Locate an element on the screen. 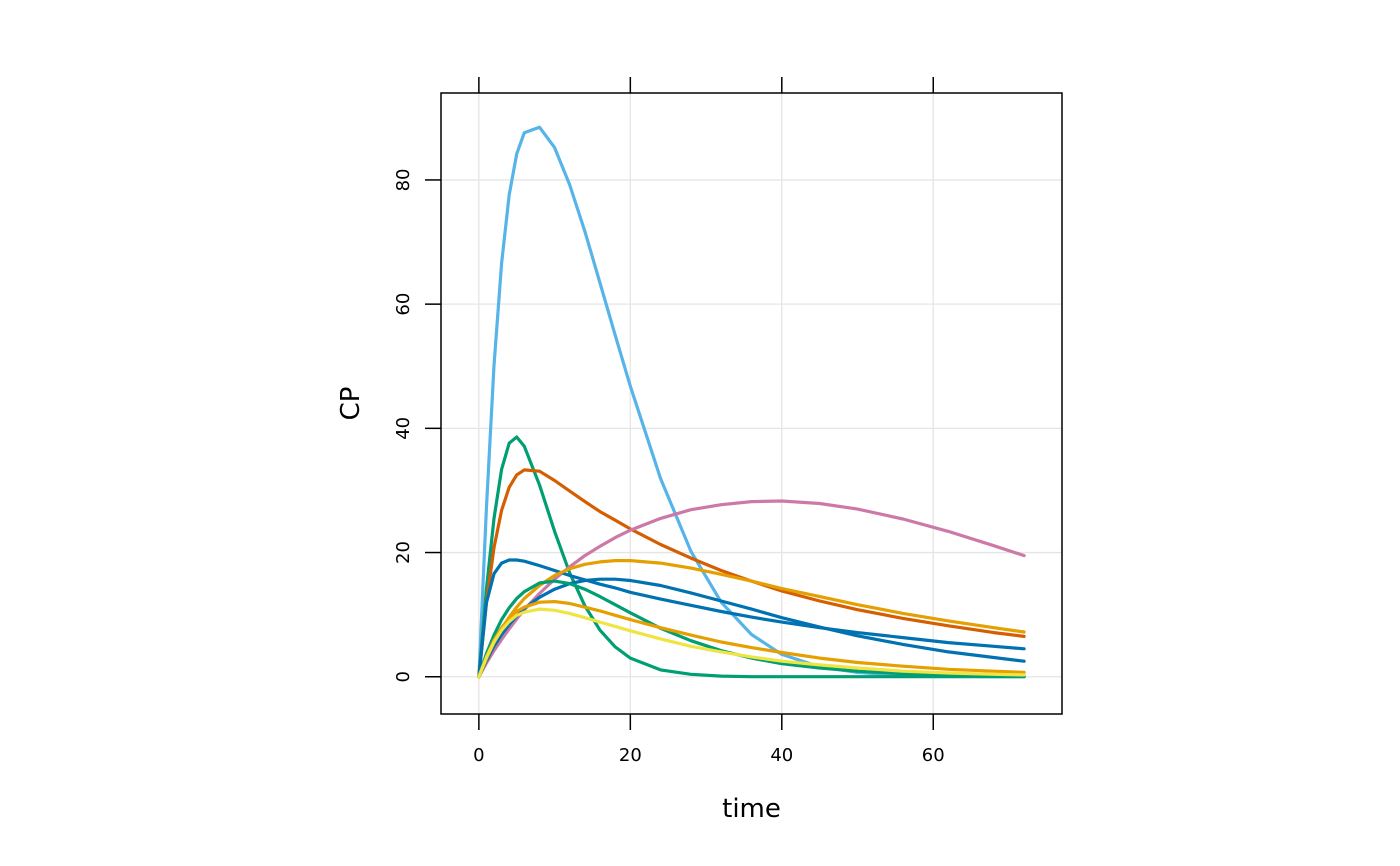  x-tick-label: 60 is located at coordinates (933, 755).